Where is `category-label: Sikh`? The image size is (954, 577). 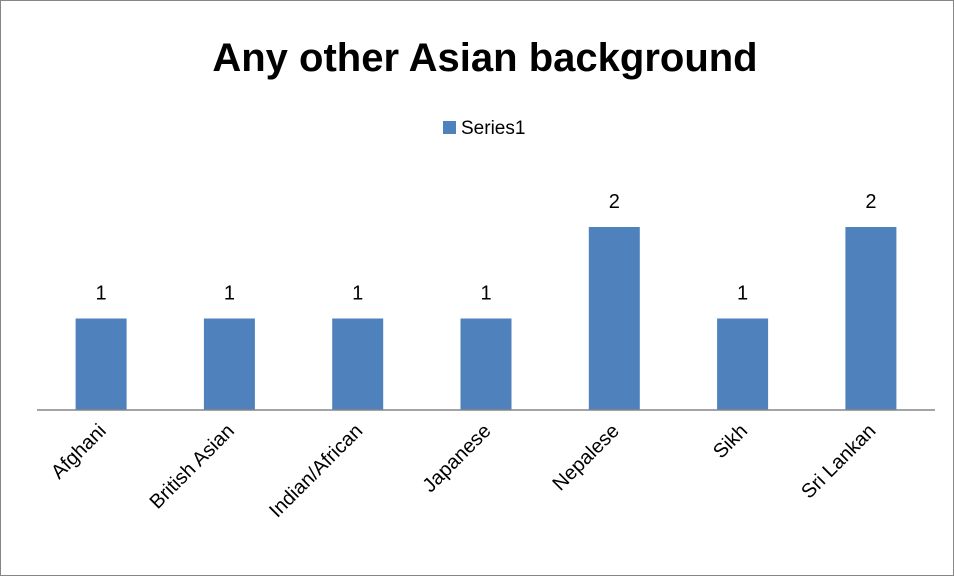 category-label: Sikh is located at coordinates (730, 441).